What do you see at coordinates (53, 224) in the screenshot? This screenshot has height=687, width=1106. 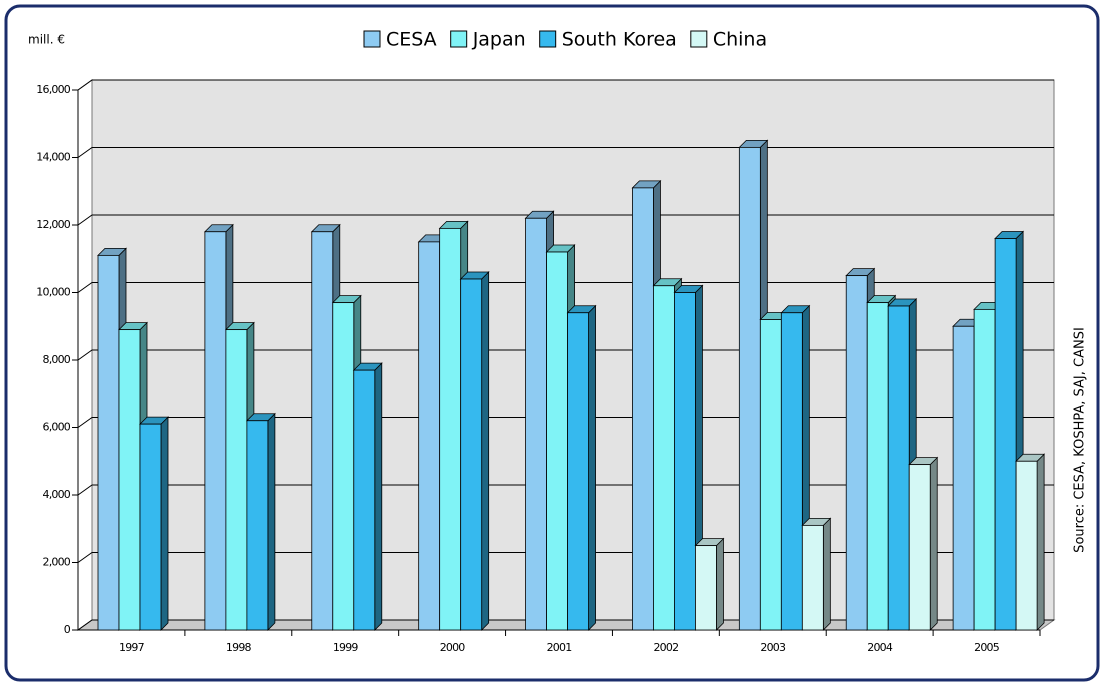 I see `y-tick-label: 12,000` at bounding box center [53, 224].